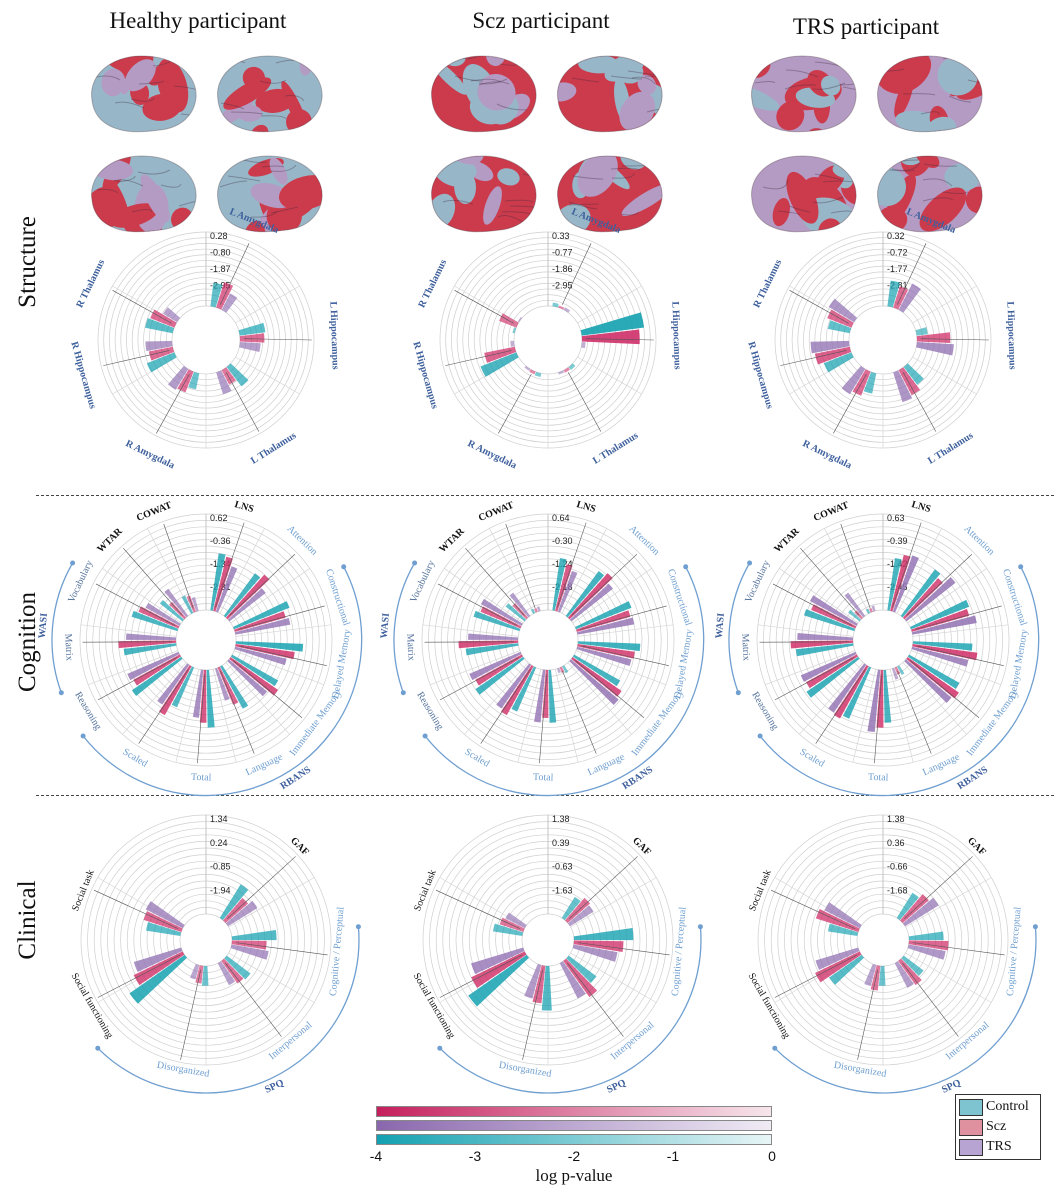  Describe the element at coordinates (1014, 598) in the screenshot. I see `category-label: Constructional` at that location.